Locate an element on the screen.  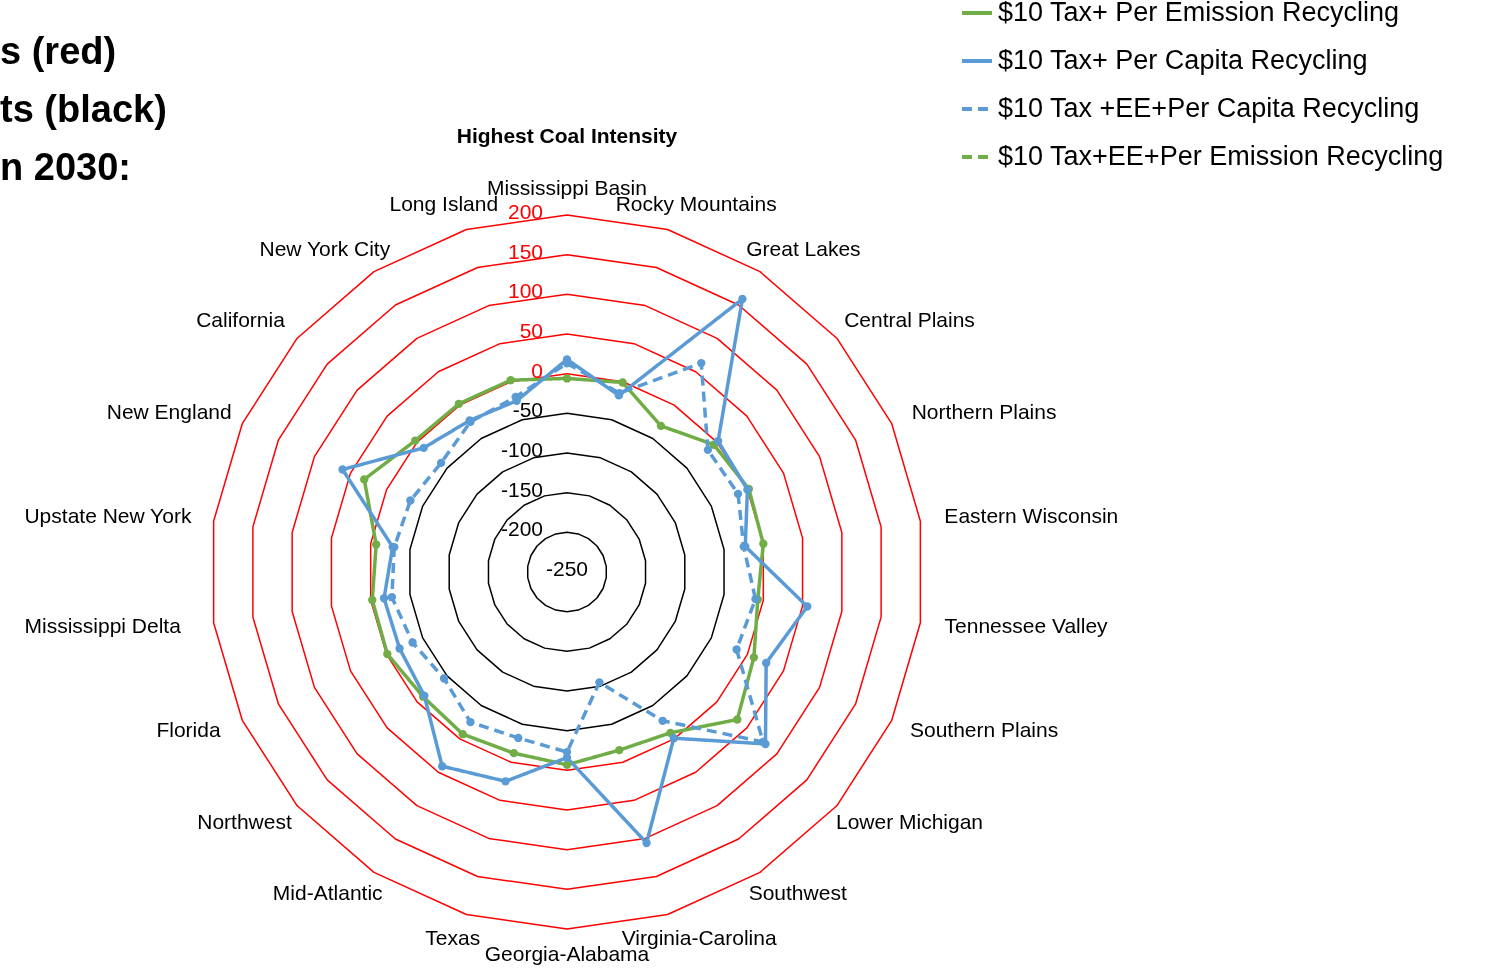
spoke-label: New England is located at coordinates (169, 411).